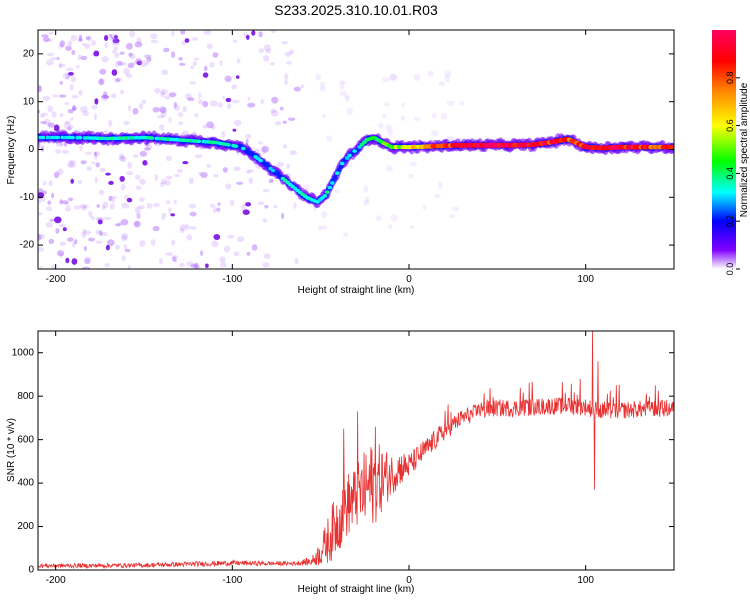 This screenshot has height=605, width=750. Describe the element at coordinates (25, 526) in the screenshot. I see `snr-ytick-label: 200` at that location.